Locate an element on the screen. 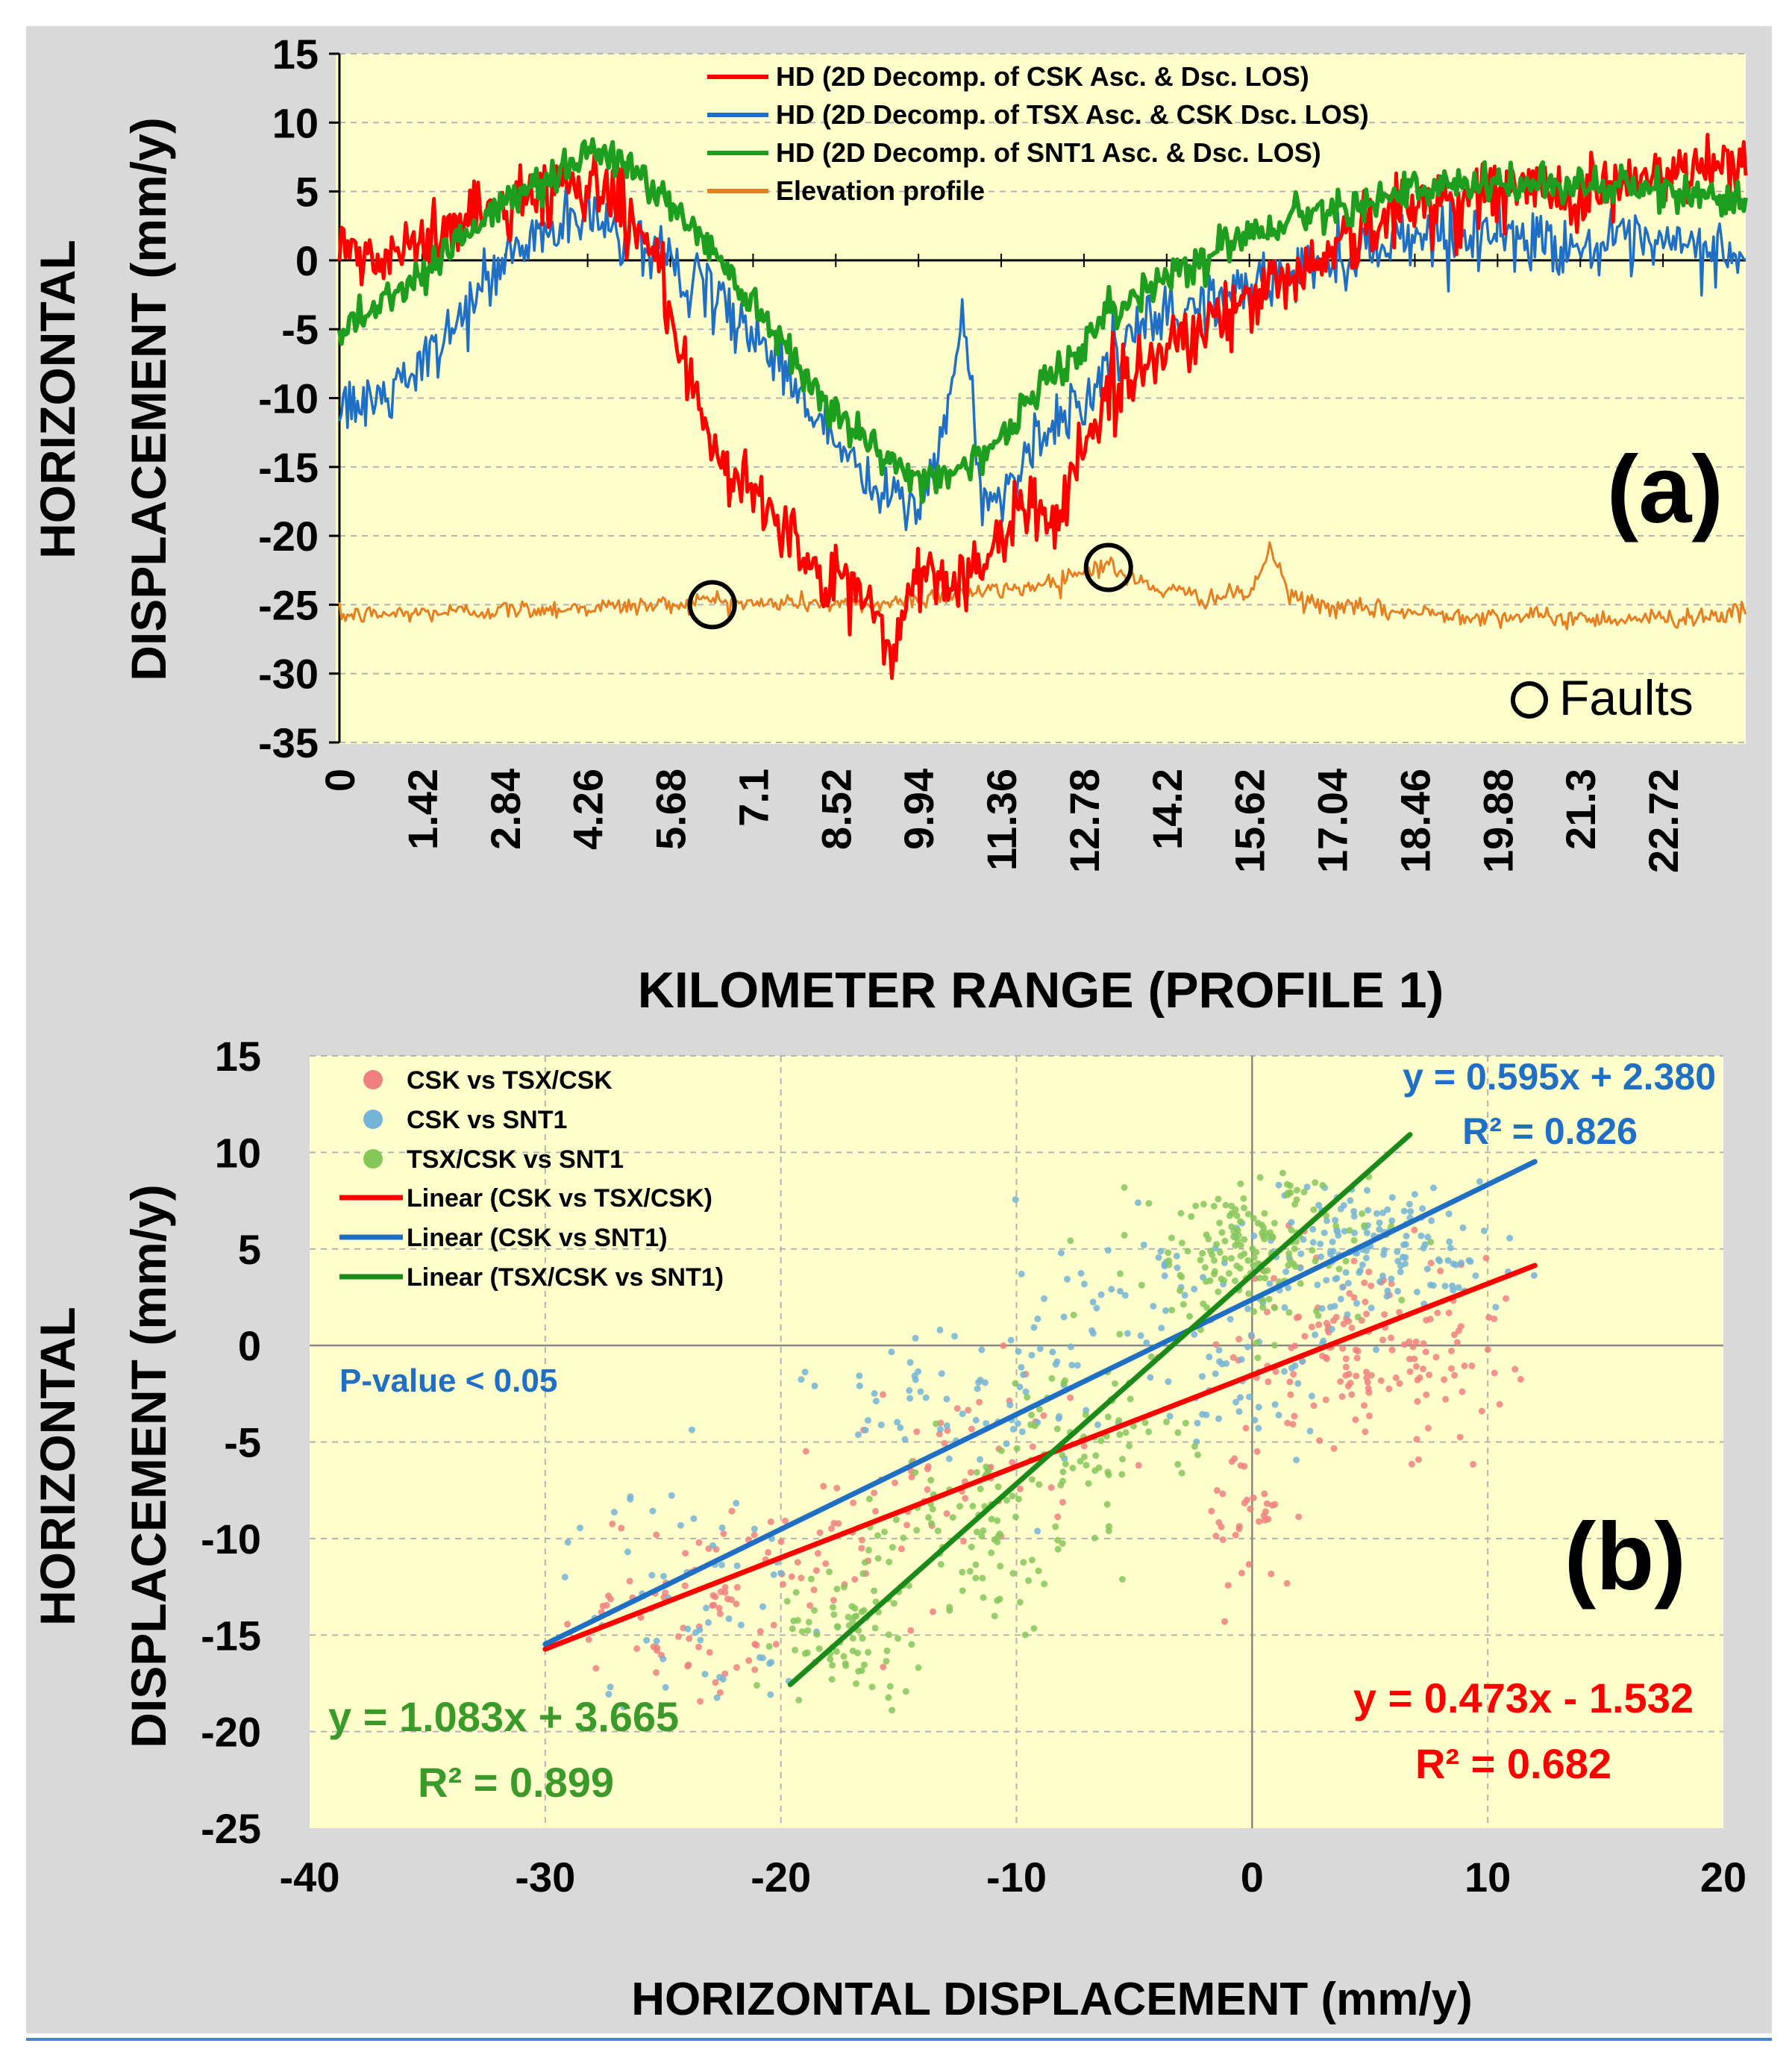  panel-a-x-axis-title: KILOMETER RANGE (PROFILE 1) is located at coordinates (1041, 990).